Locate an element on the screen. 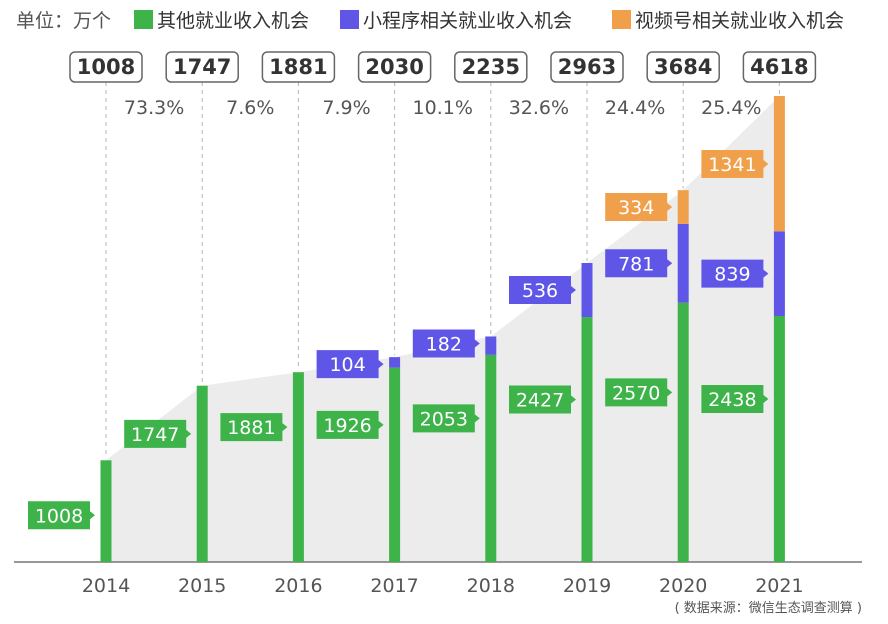  value-tag-label: 1881 is located at coordinates (251, 428).